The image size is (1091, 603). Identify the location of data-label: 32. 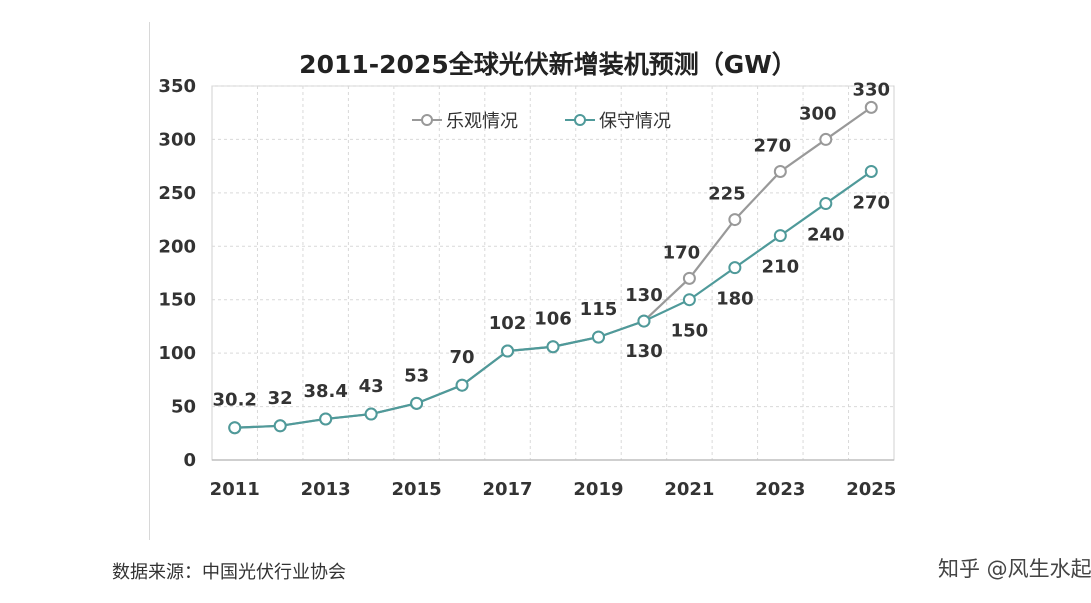
(280, 398).